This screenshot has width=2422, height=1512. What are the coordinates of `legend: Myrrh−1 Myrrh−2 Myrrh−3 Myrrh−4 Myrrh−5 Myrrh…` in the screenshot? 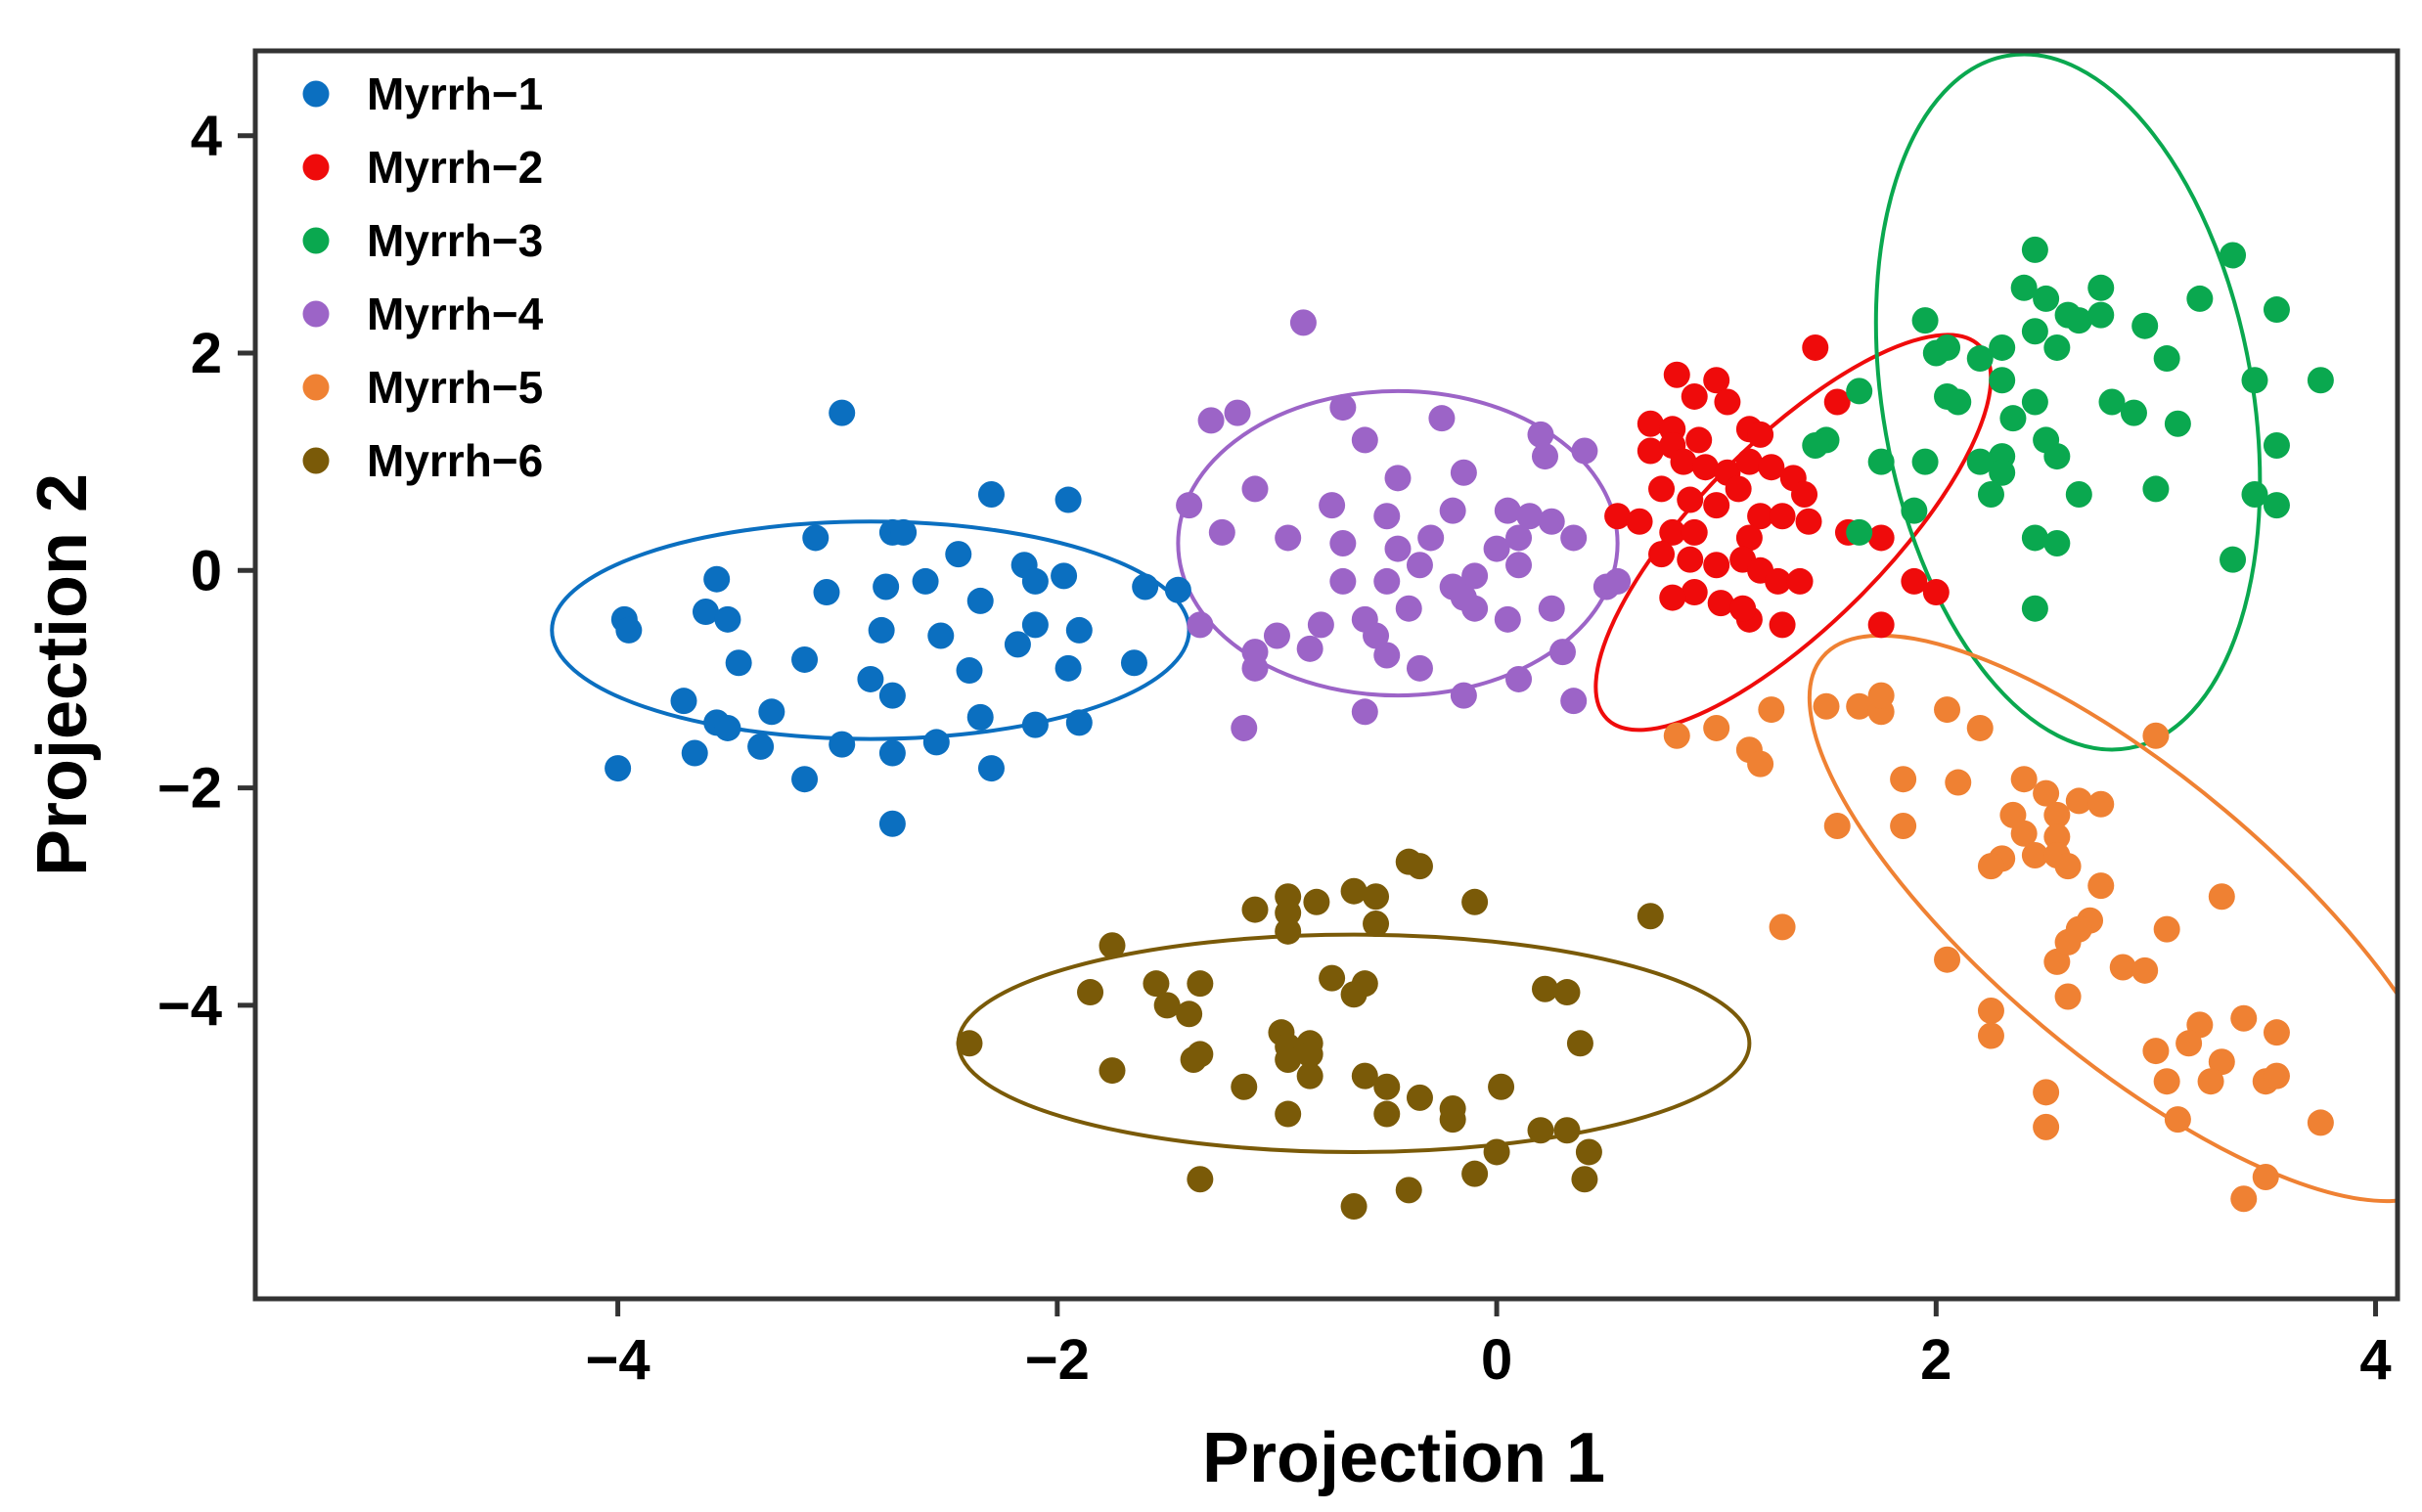 It's located at (423, 277).